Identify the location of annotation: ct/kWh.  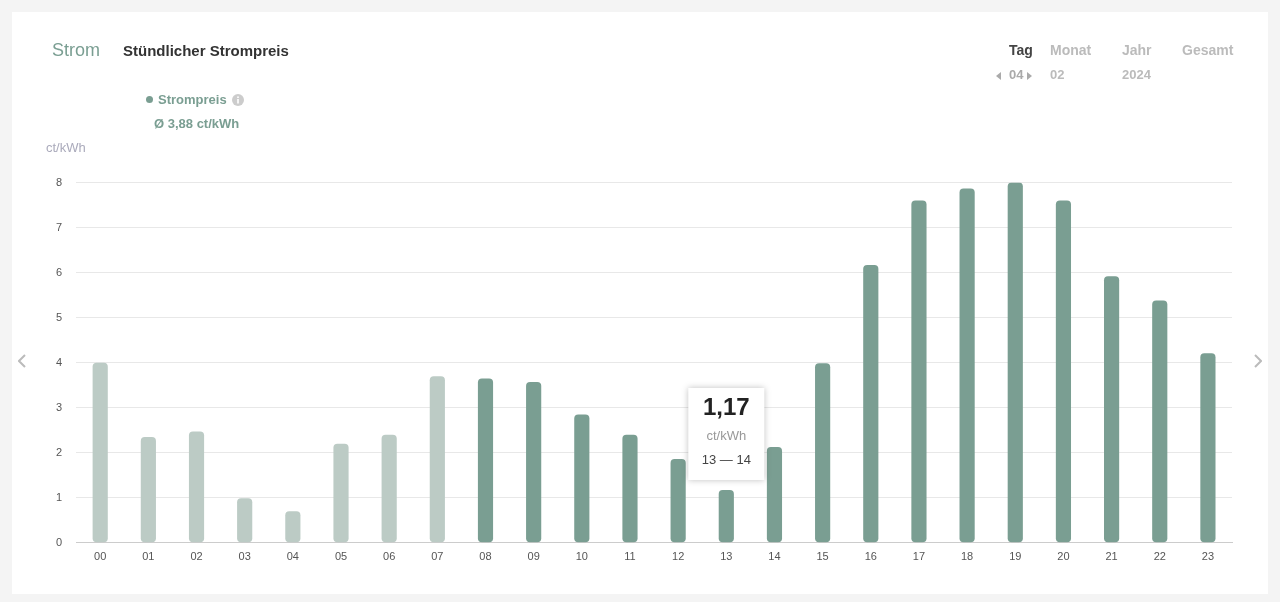
(726, 435).